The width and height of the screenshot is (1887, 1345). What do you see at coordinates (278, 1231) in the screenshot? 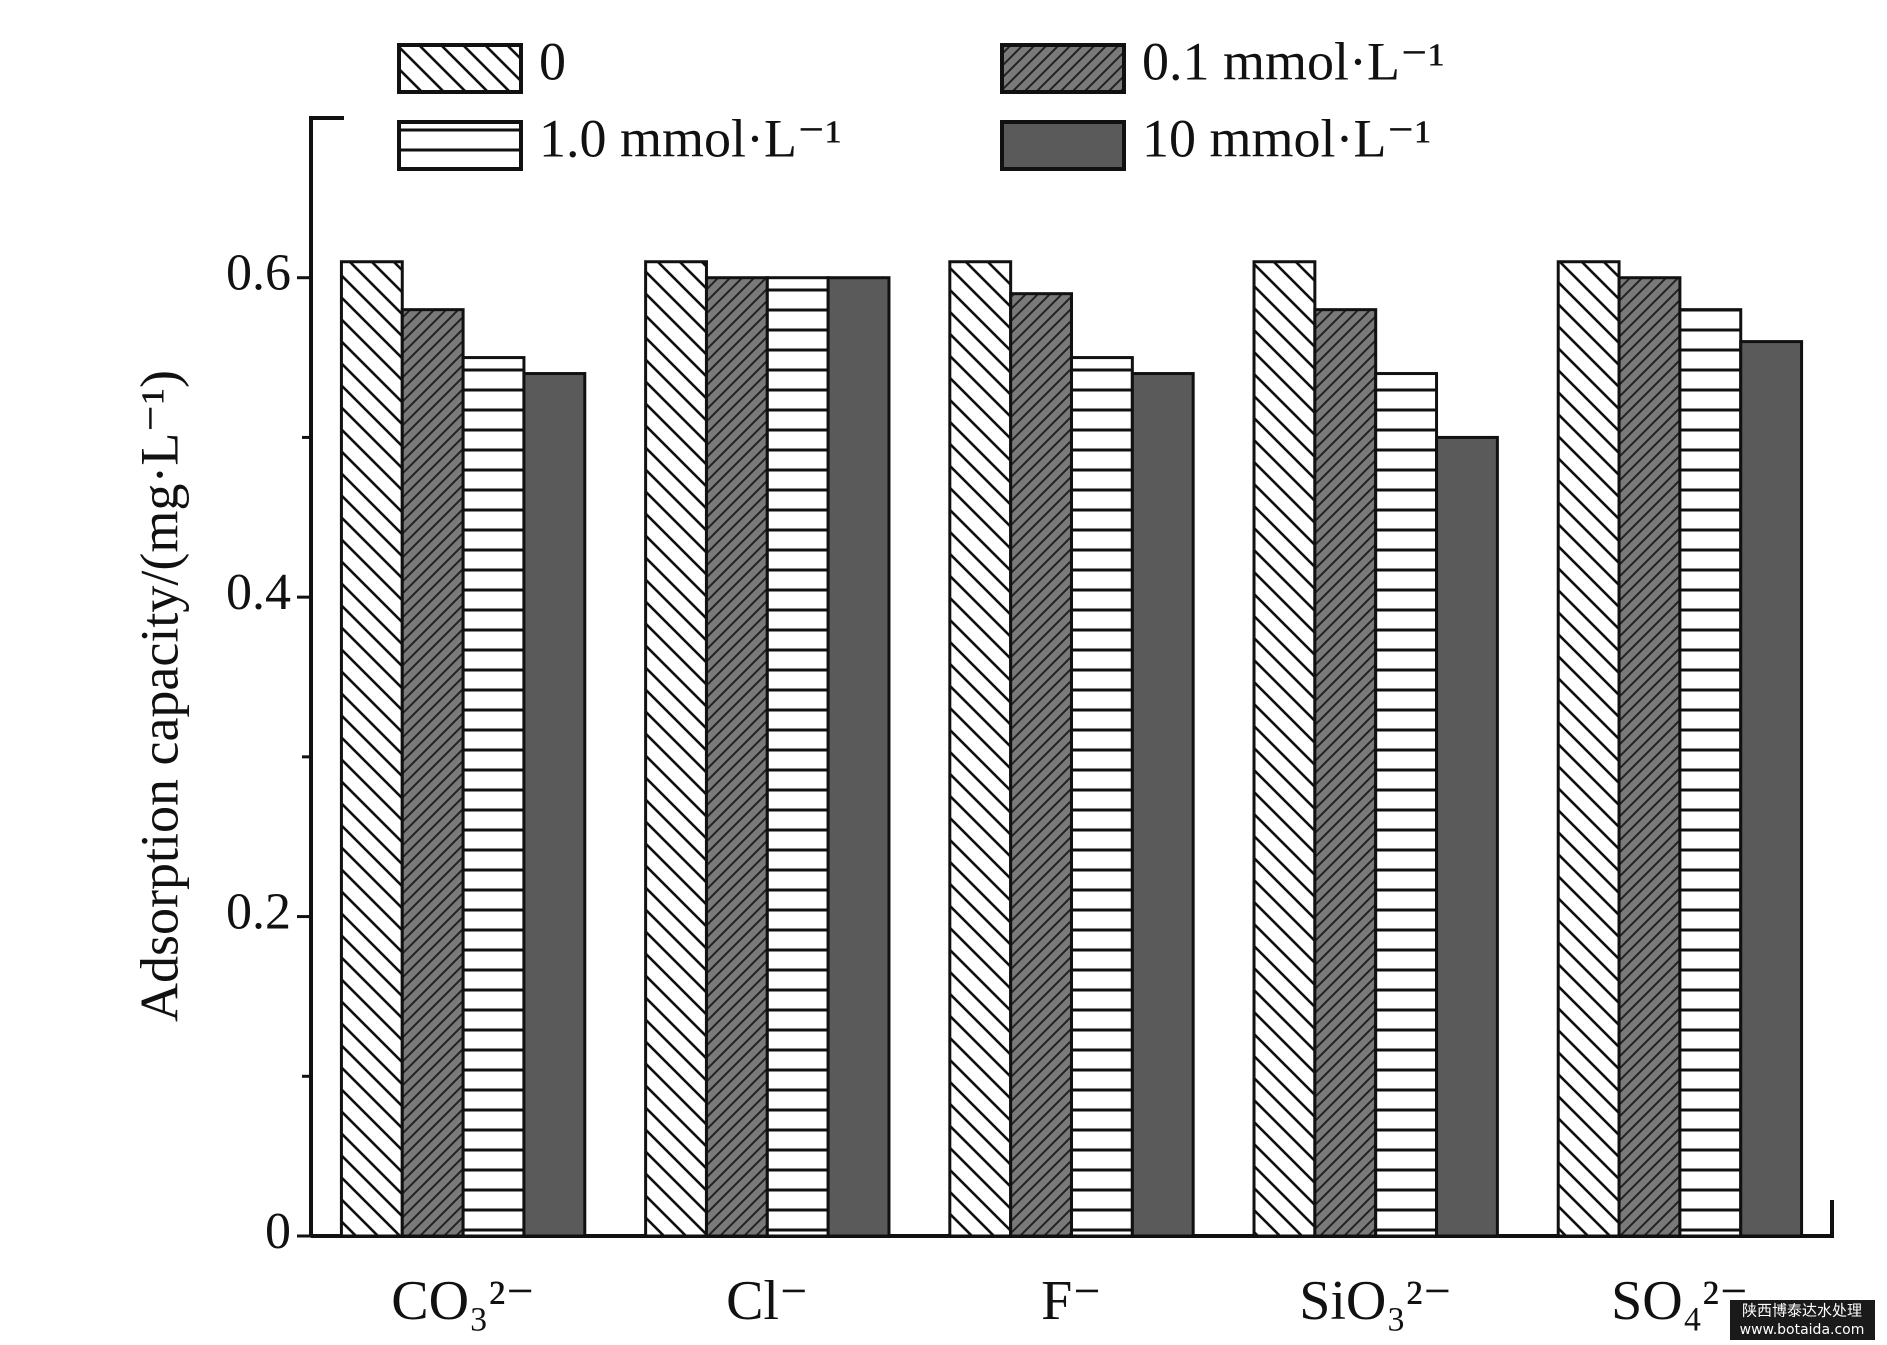
I see `y-tick-label: 0` at bounding box center [278, 1231].